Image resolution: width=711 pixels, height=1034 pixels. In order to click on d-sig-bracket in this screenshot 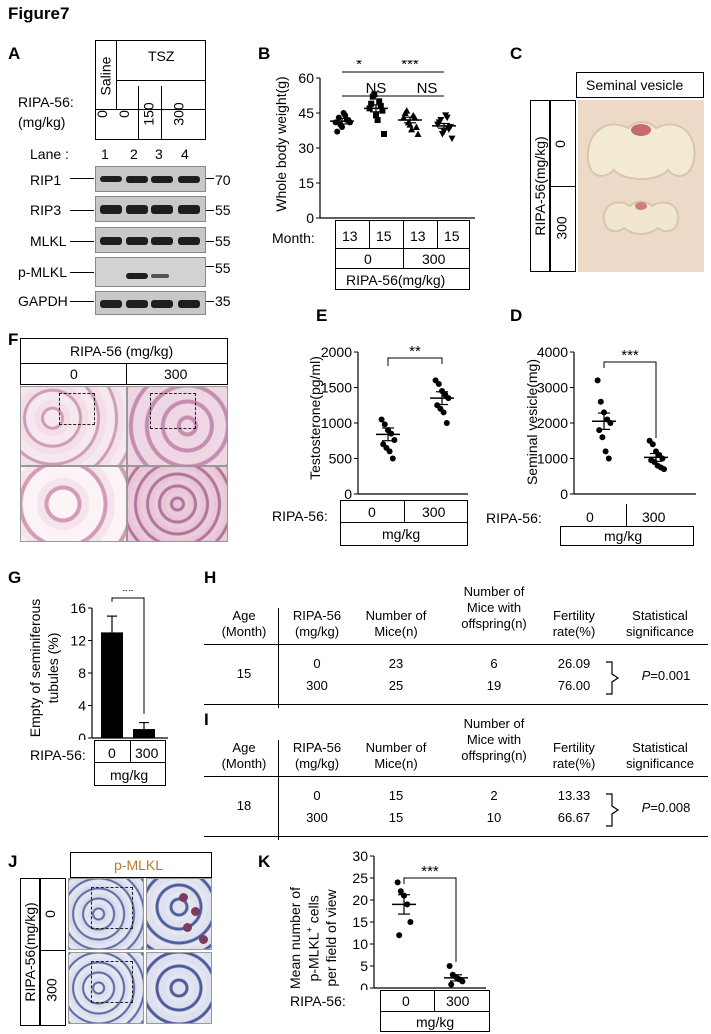, I will do `click(630, 399)`.